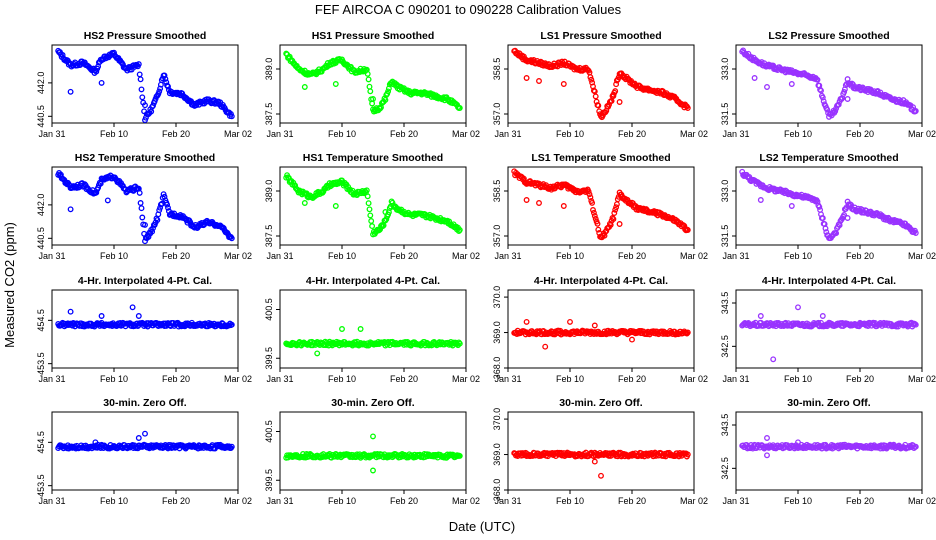 The height and width of the screenshot is (540, 936). Describe the element at coordinates (41, 238) in the screenshot. I see `y-tick-label: 440.5` at that location.